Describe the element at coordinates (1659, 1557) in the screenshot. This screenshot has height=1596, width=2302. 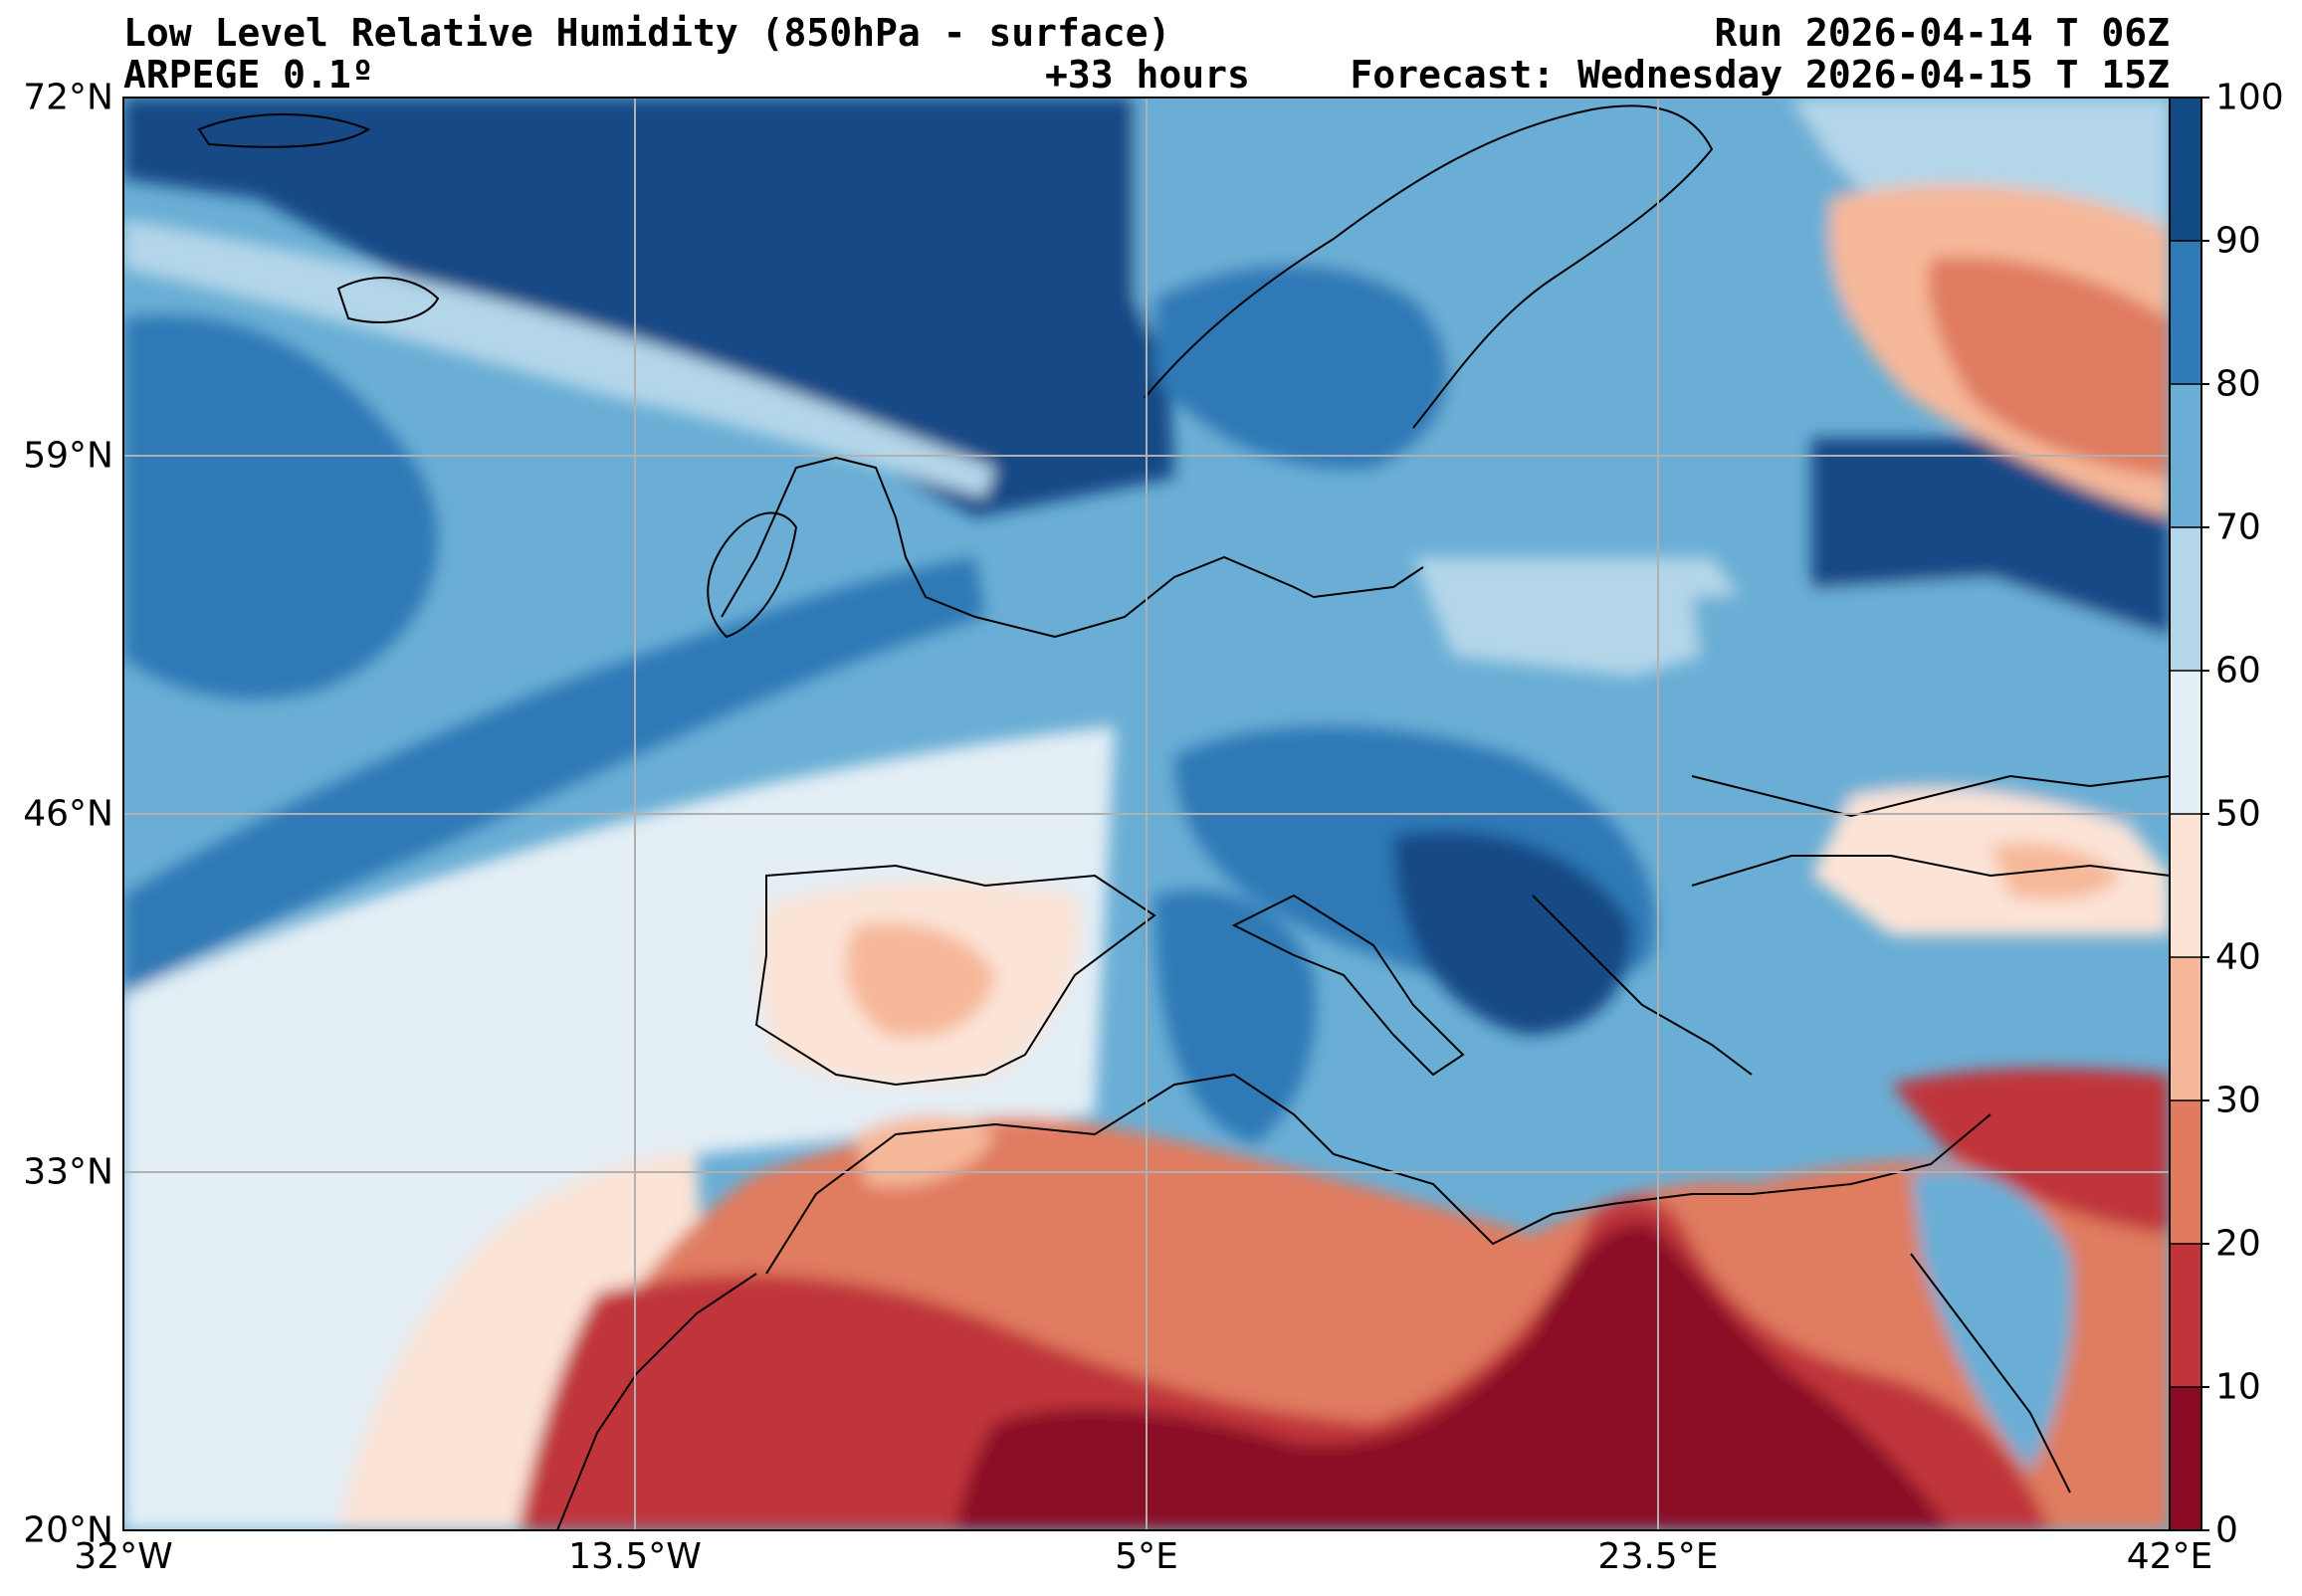
I see `lon-tick-label: 23.5°E` at that location.